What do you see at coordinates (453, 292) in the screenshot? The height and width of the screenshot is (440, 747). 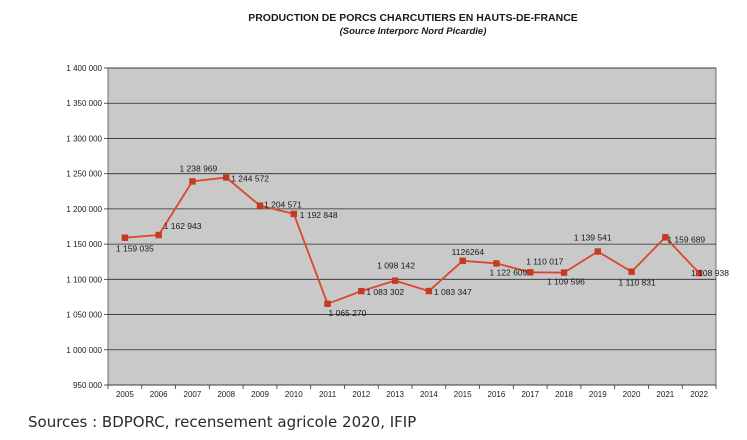 I see `data-label: 1 083 347` at bounding box center [453, 292].